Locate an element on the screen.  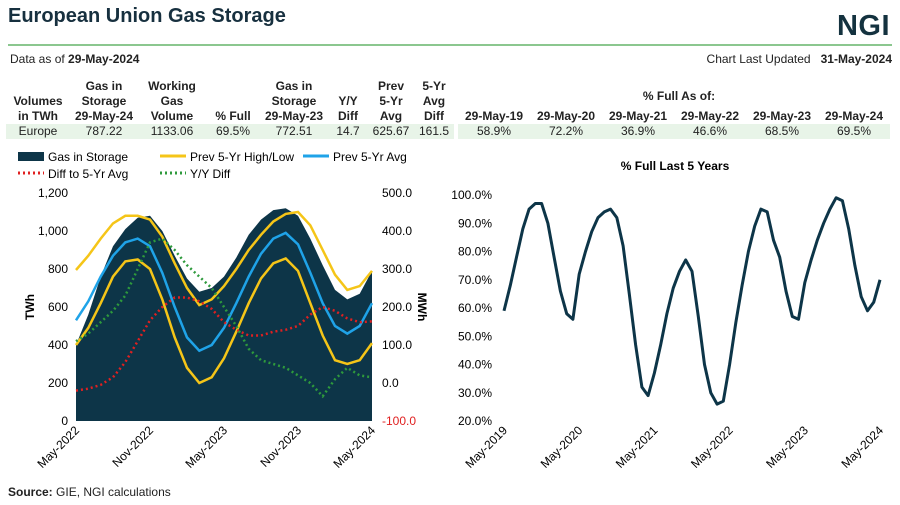
y-tick-label: 1,200 is located at coordinates (53, 193).